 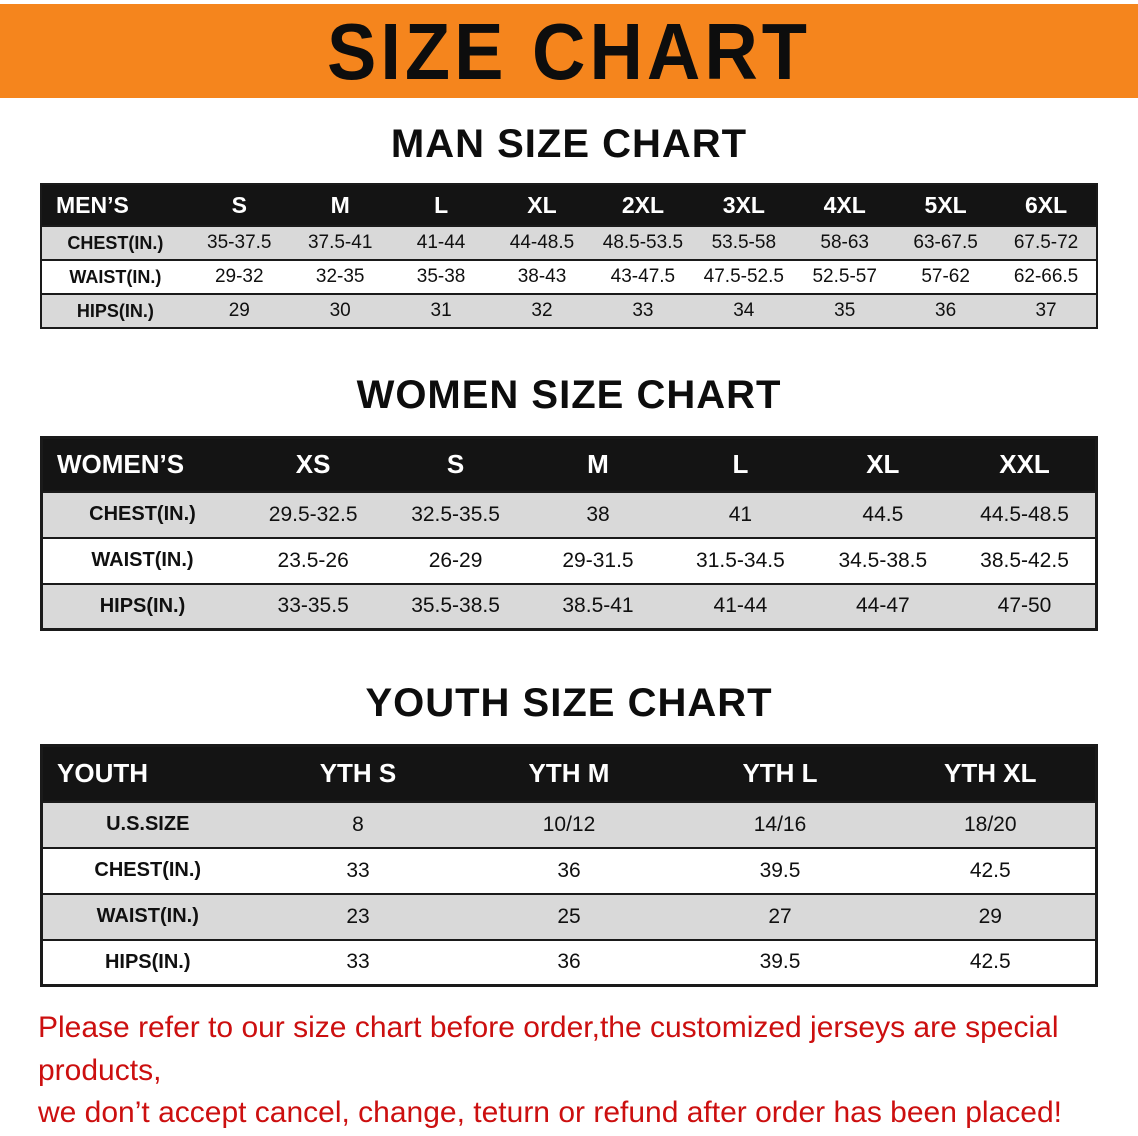 I want to click on header-row: MEN’S S M L XL 2XL 3XL 4XL 5XL 6XL, so click(x=569, y=205).